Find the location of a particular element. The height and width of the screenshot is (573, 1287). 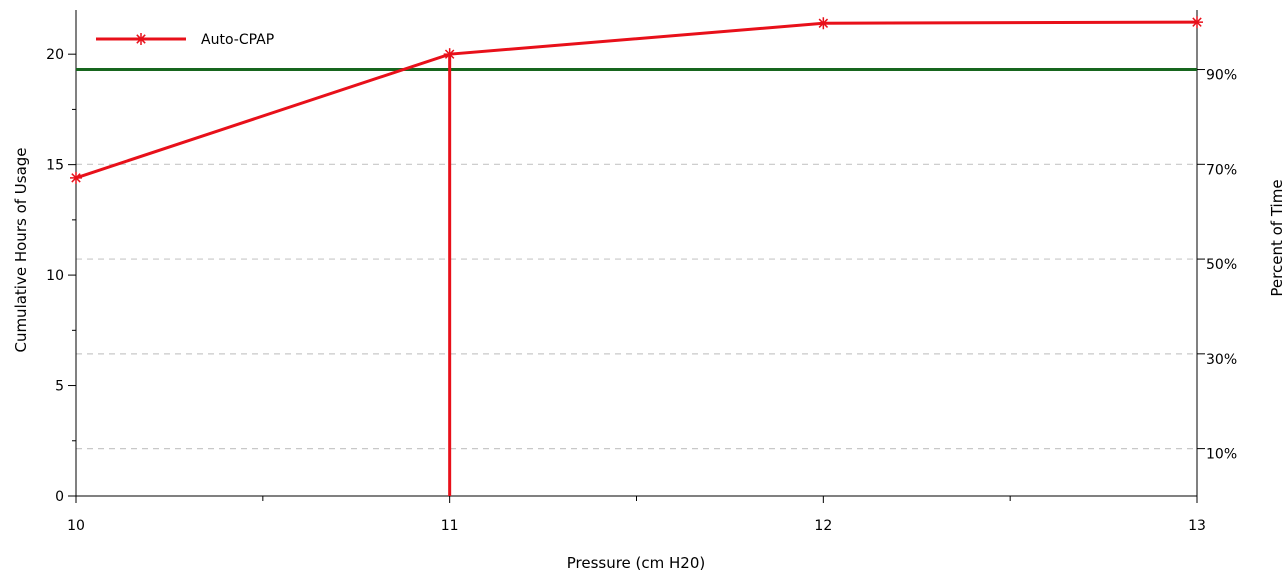

x-tick-label-11: 11 is located at coordinates (450, 526).